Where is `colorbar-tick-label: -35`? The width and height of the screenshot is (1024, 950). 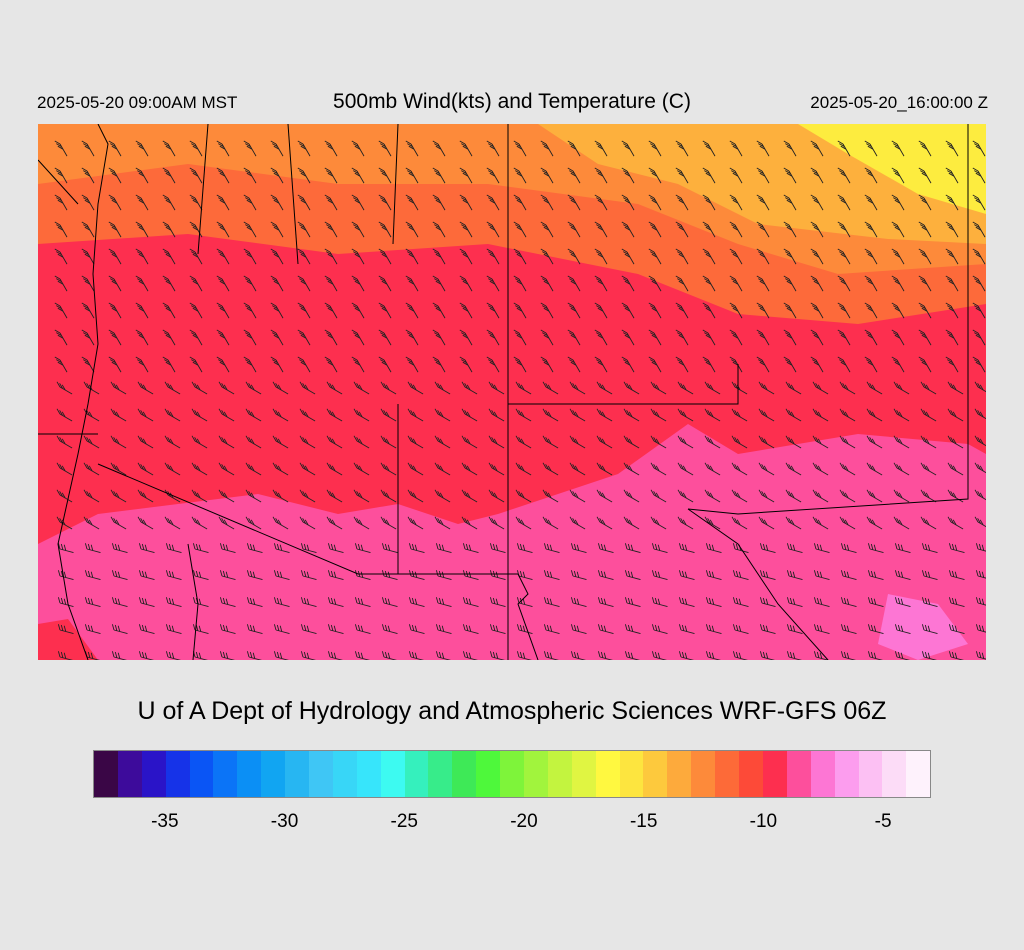
colorbar-tick-label: -35 is located at coordinates (165, 821).